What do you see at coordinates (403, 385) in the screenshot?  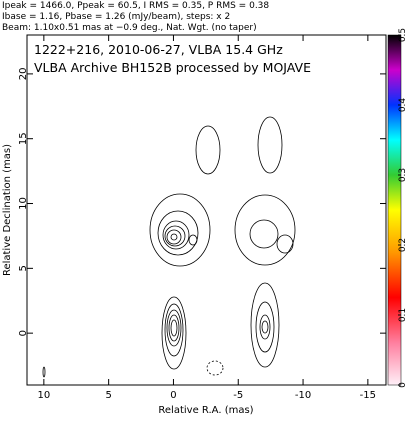 I see `colorbar-tick-label: 0` at bounding box center [403, 385].